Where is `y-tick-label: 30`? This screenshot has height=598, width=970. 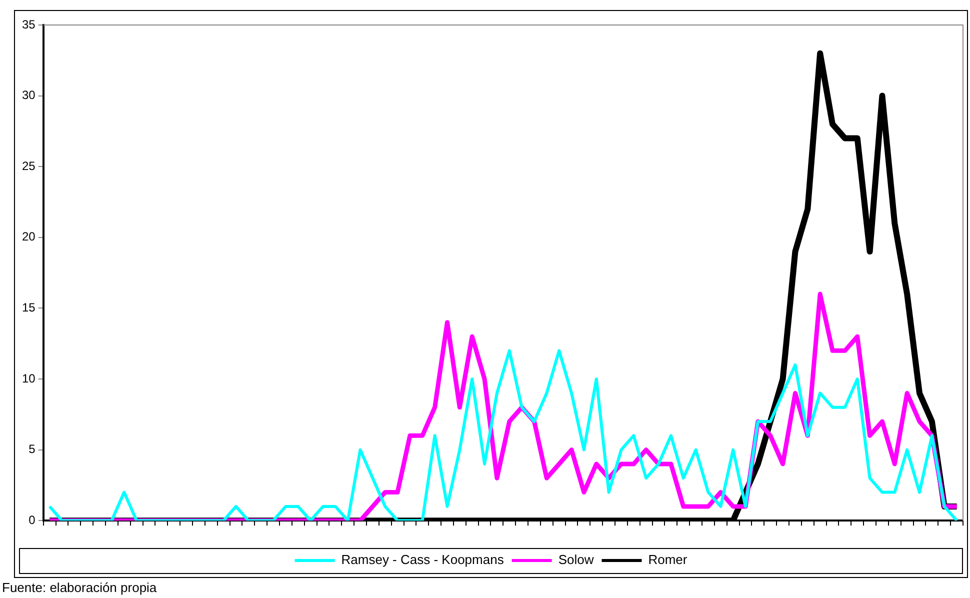 y-tick-label: 30 is located at coordinates (29, 95).